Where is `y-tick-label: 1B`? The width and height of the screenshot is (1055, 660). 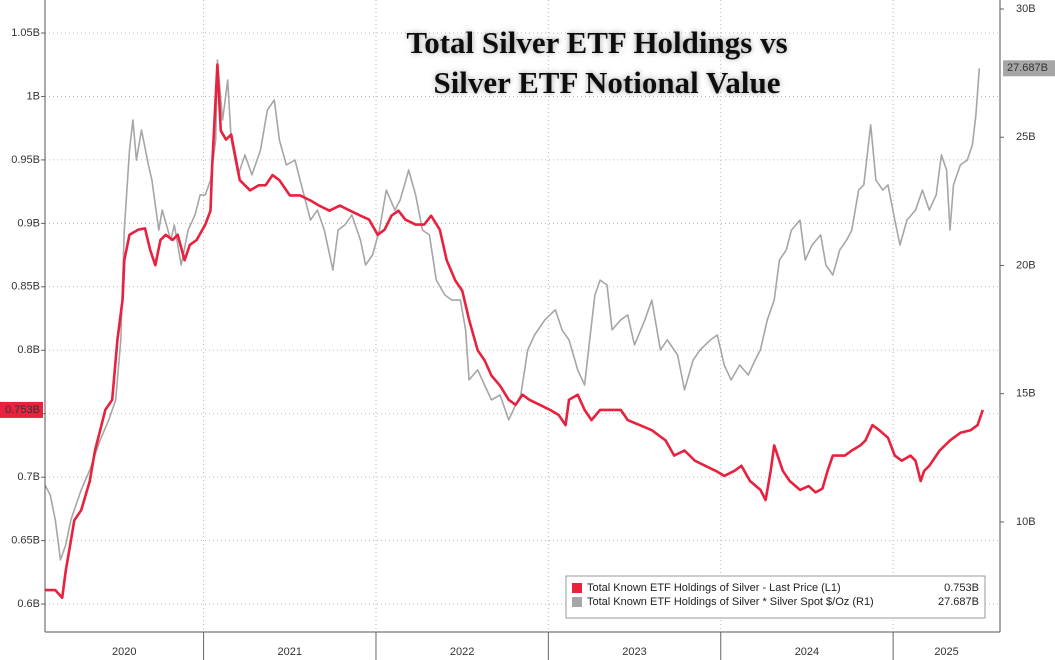 y-tick-label: 1B is located at coordinates (33, 96).